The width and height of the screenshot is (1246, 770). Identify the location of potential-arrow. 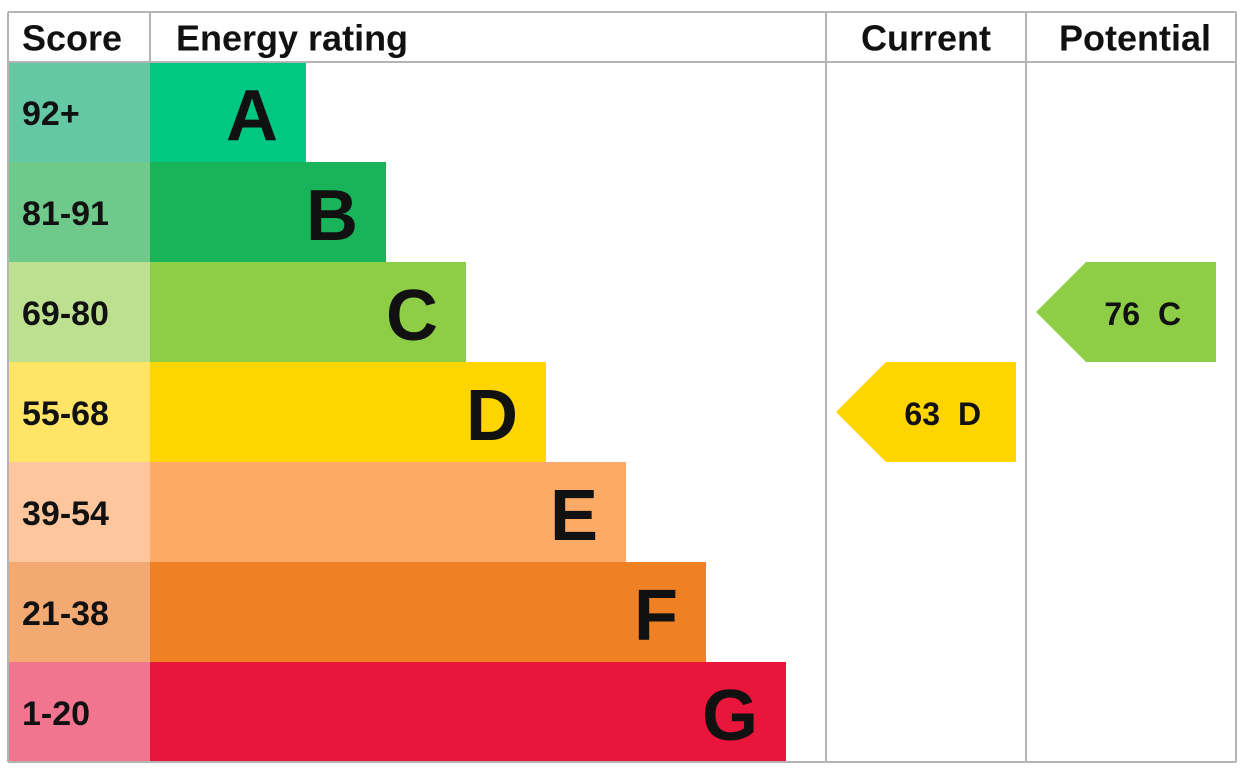
(1126, 312).